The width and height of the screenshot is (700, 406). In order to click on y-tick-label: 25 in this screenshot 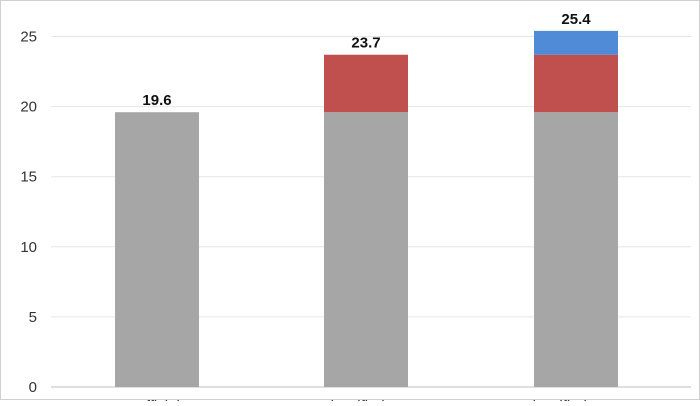, I will do `click(28, 37)`.